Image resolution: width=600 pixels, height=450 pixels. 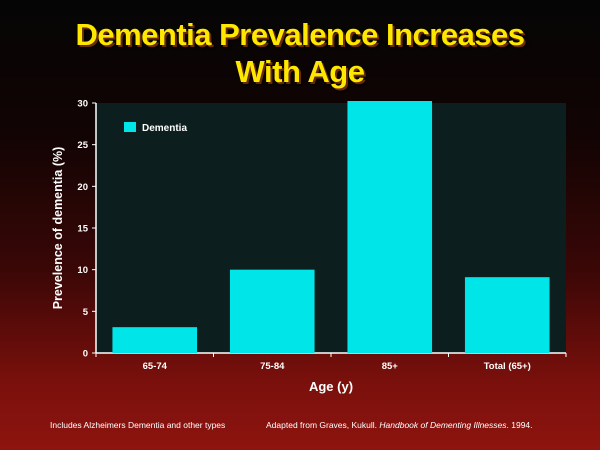 I want to click on x-tick-label: 75-84, so click(x=272, y=366).